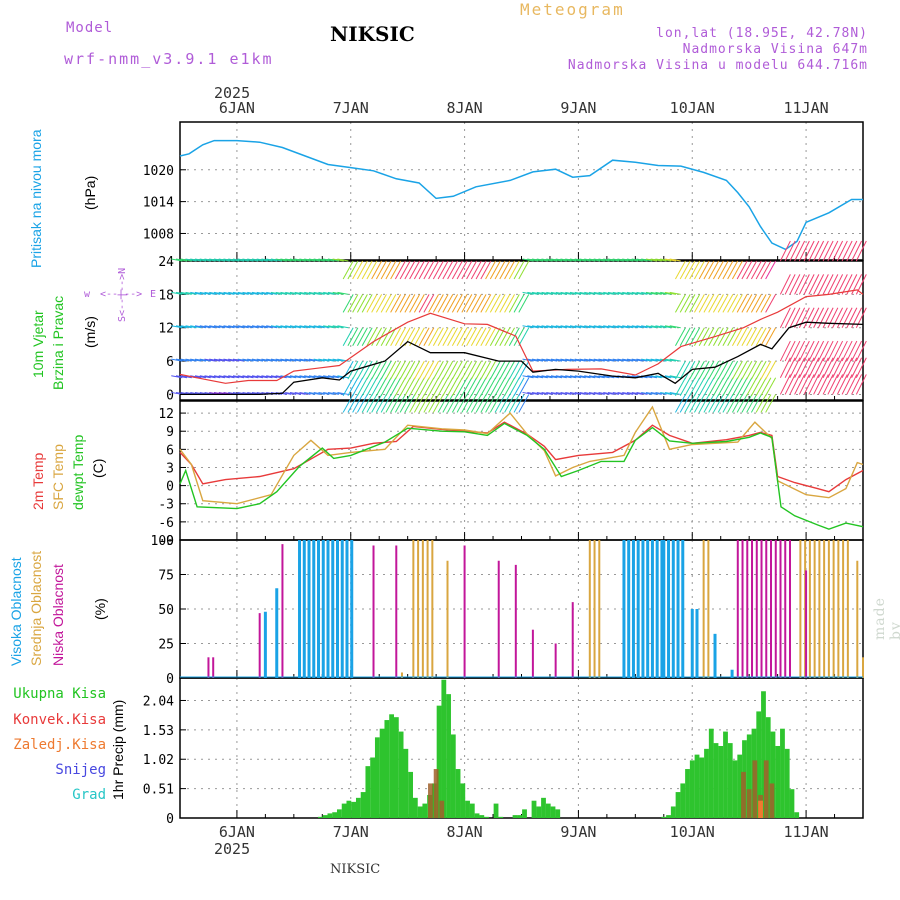  Describe the element at coordinates (465, 832) in the screenshot. I see `x-day-label-bottom: 8JAN` at that location.